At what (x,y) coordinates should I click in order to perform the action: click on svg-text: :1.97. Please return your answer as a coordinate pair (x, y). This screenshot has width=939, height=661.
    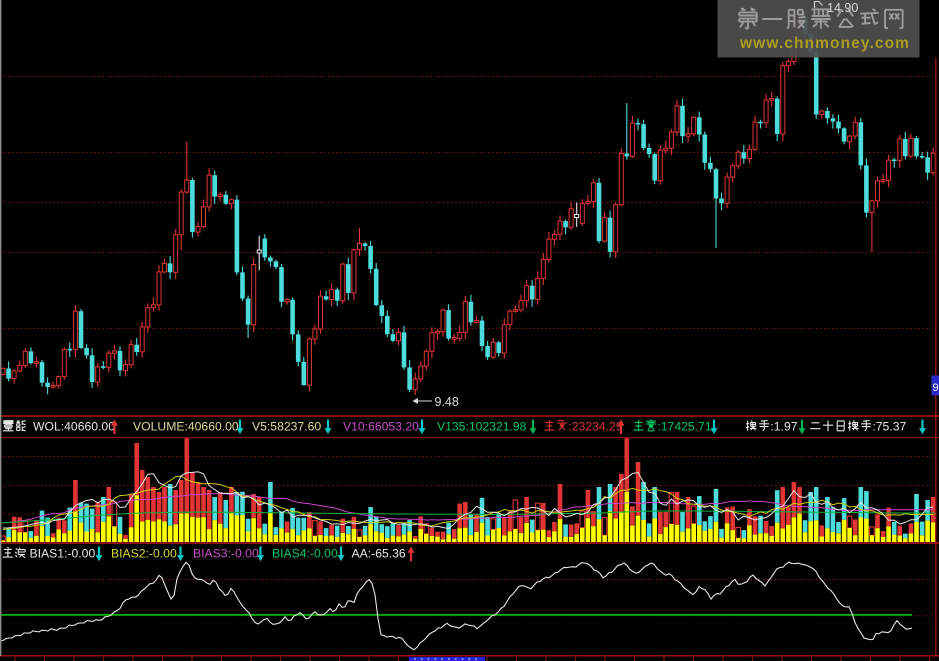
    Looking at the image, I should click on (783, 427).